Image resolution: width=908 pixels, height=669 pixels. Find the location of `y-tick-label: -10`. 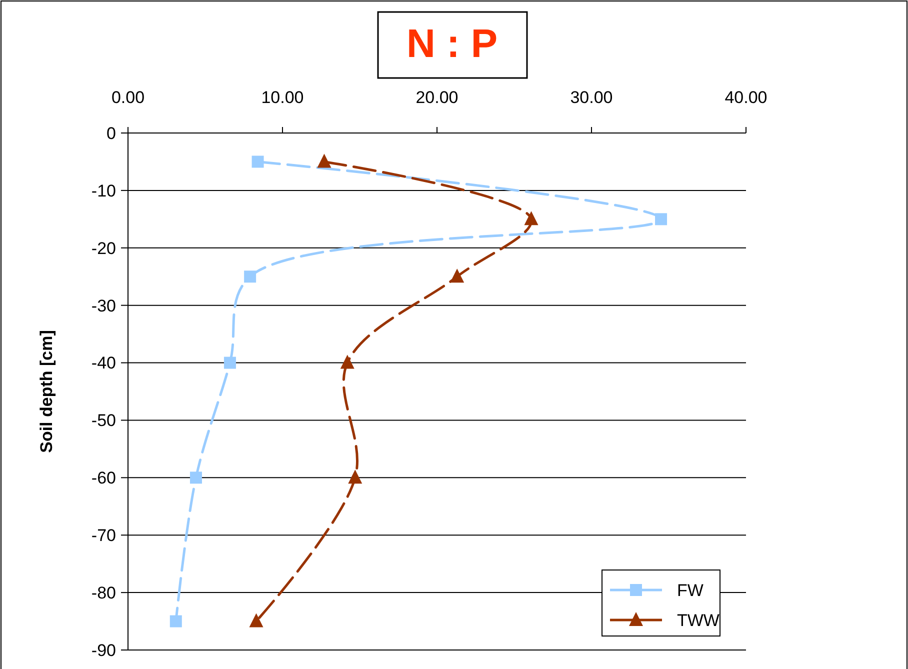

y-tick-label: -10 is located at coordinates (103, 190).